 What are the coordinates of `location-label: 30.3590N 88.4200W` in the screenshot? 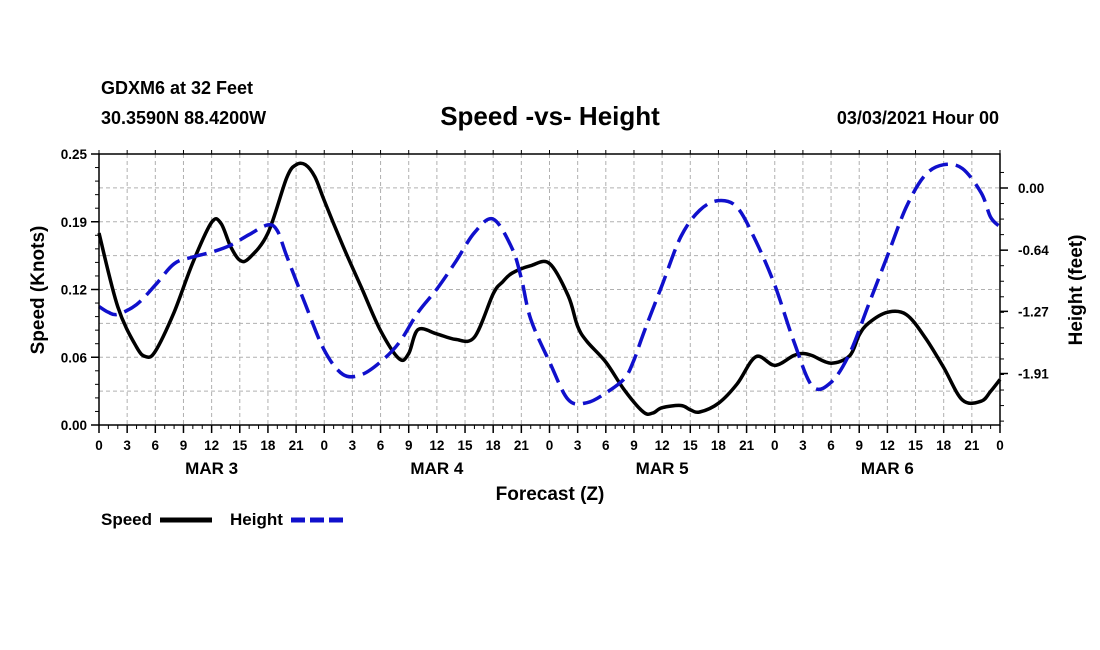 It's located at (183, 118).